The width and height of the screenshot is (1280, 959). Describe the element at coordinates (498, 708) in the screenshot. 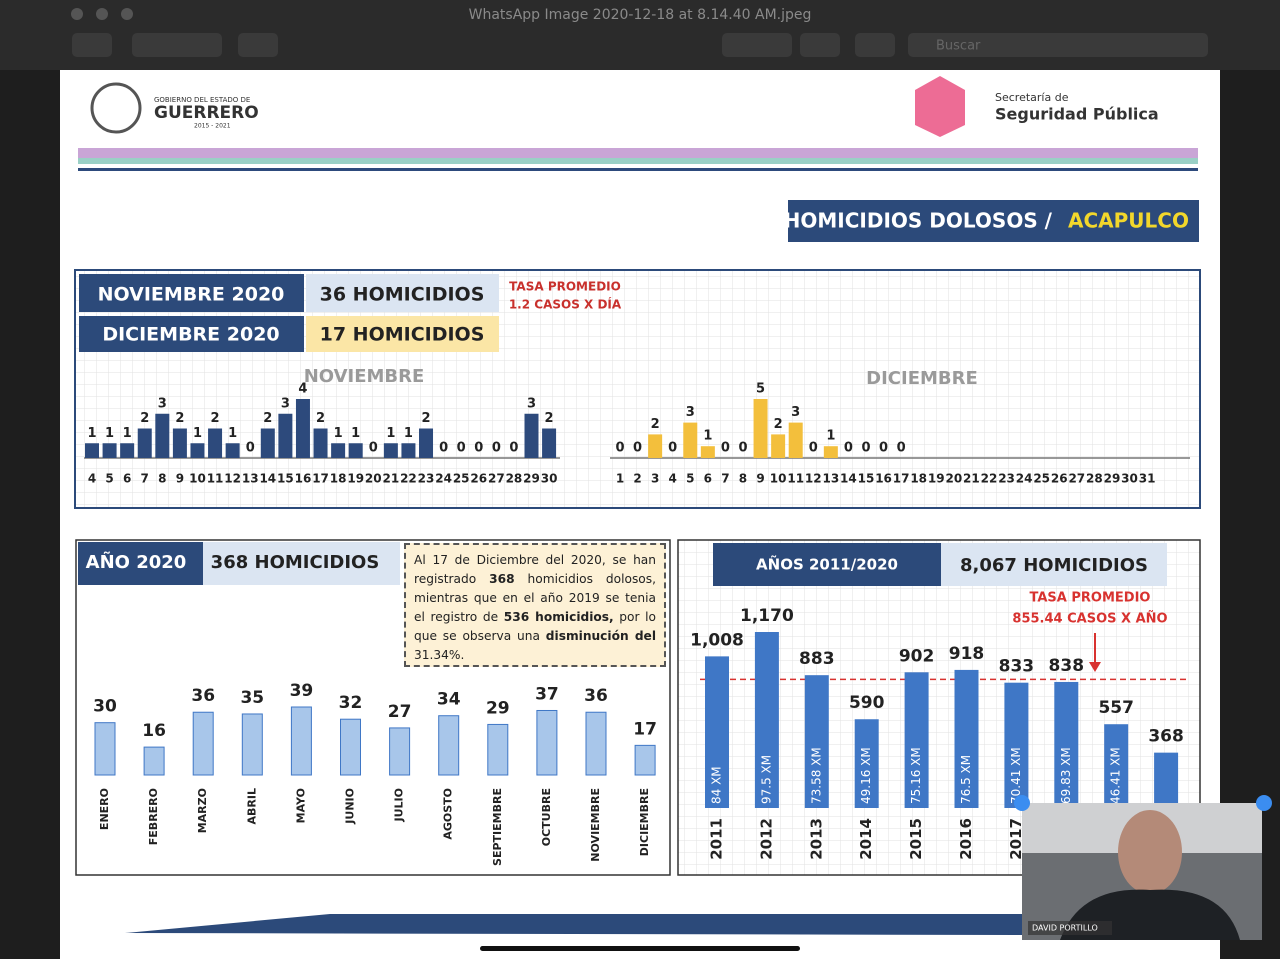

I see `value-label: 29` at that location.